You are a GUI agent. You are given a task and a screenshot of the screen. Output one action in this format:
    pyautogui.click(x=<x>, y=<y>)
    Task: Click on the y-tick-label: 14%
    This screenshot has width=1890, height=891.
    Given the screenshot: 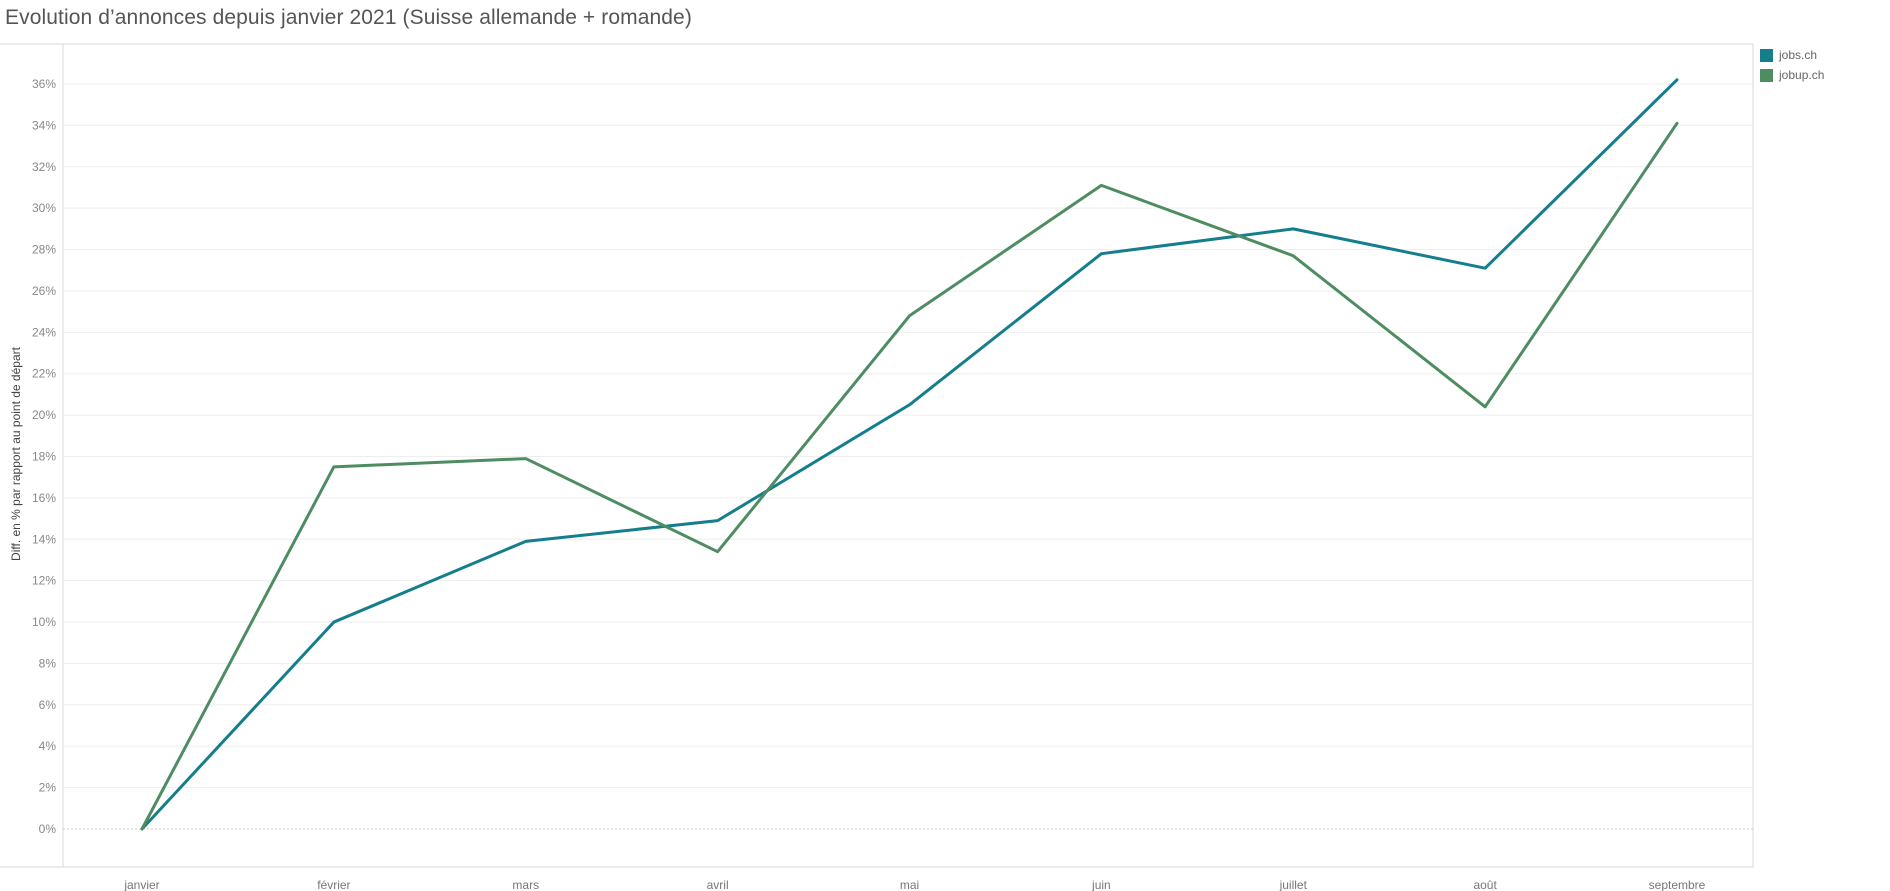 What is the action you would take?
    pyautogui.click(x=44, y=539)
    